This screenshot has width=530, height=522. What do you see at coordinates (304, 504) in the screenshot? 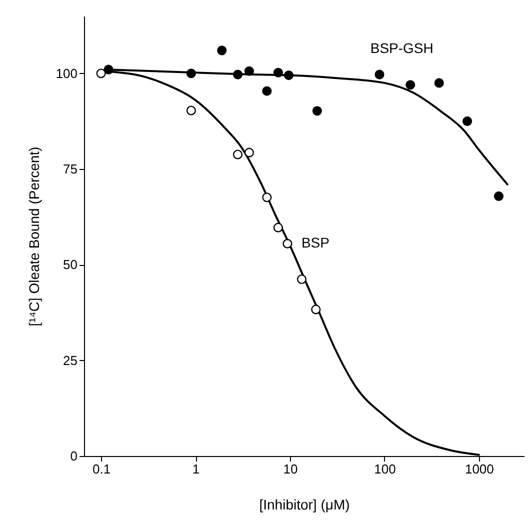
I see `x-axis-title: [Inhibitor] (μM)` at bounding box center [304, 504].